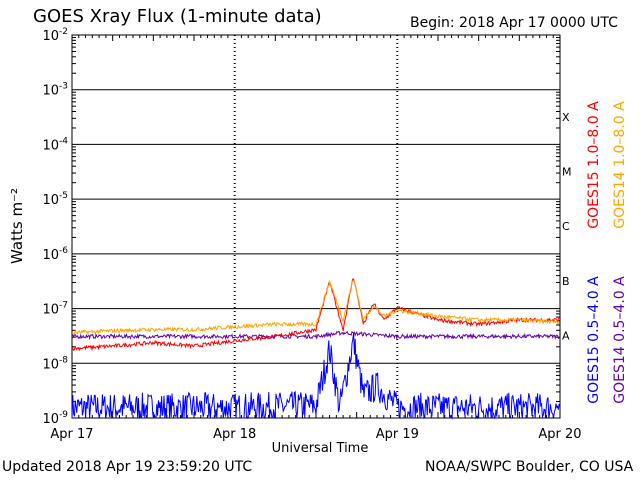 Image resolution: width=640 pixels, height=480 pixels. Describe the element at coordinates (594, 165) in the screenshot. I see `legend-entry: GOES15 1.0–8.0 A` at that location.